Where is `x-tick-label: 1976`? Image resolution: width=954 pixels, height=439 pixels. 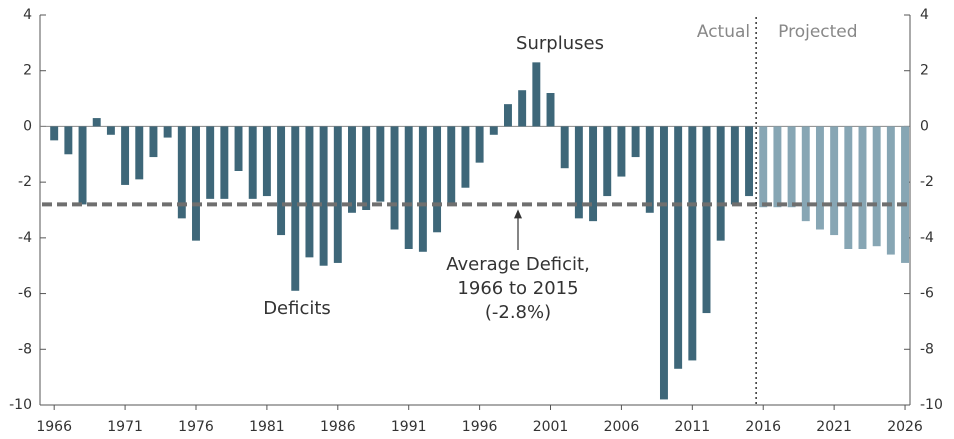 x-tick-label: 1976 is located at coordinates (196, 427).